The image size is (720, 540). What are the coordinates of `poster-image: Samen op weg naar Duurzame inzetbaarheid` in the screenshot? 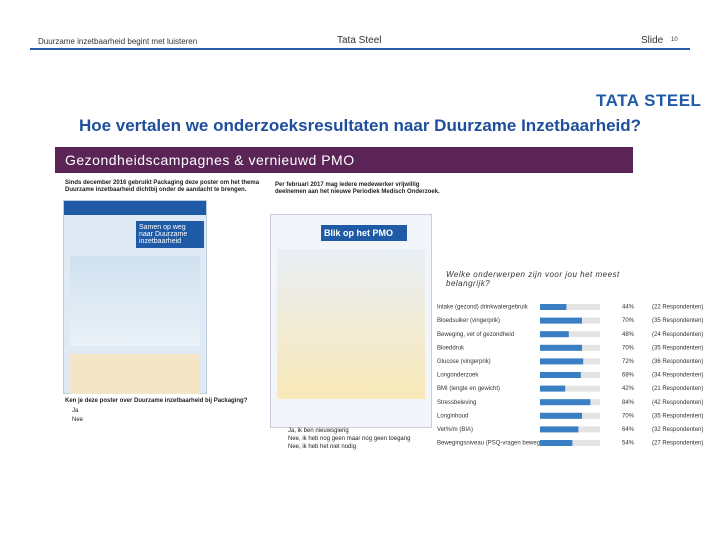 It's located at (135, 297).